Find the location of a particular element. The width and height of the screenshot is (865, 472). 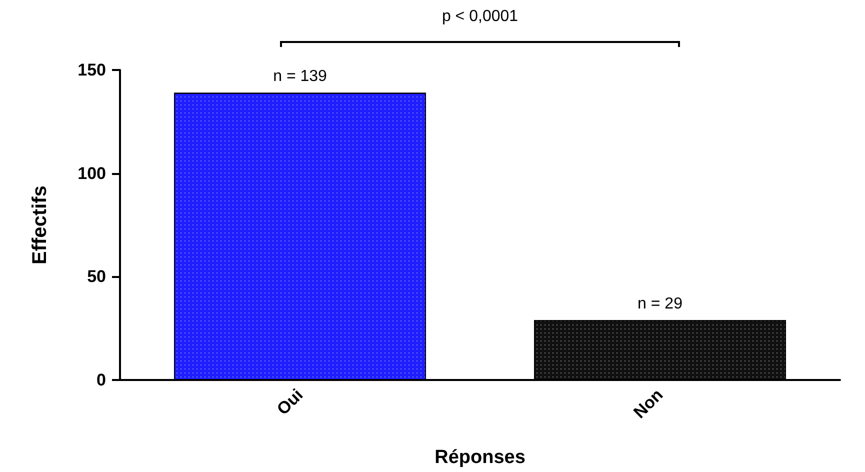

y-tick-label: 0 is located at coordinates (101, 380).